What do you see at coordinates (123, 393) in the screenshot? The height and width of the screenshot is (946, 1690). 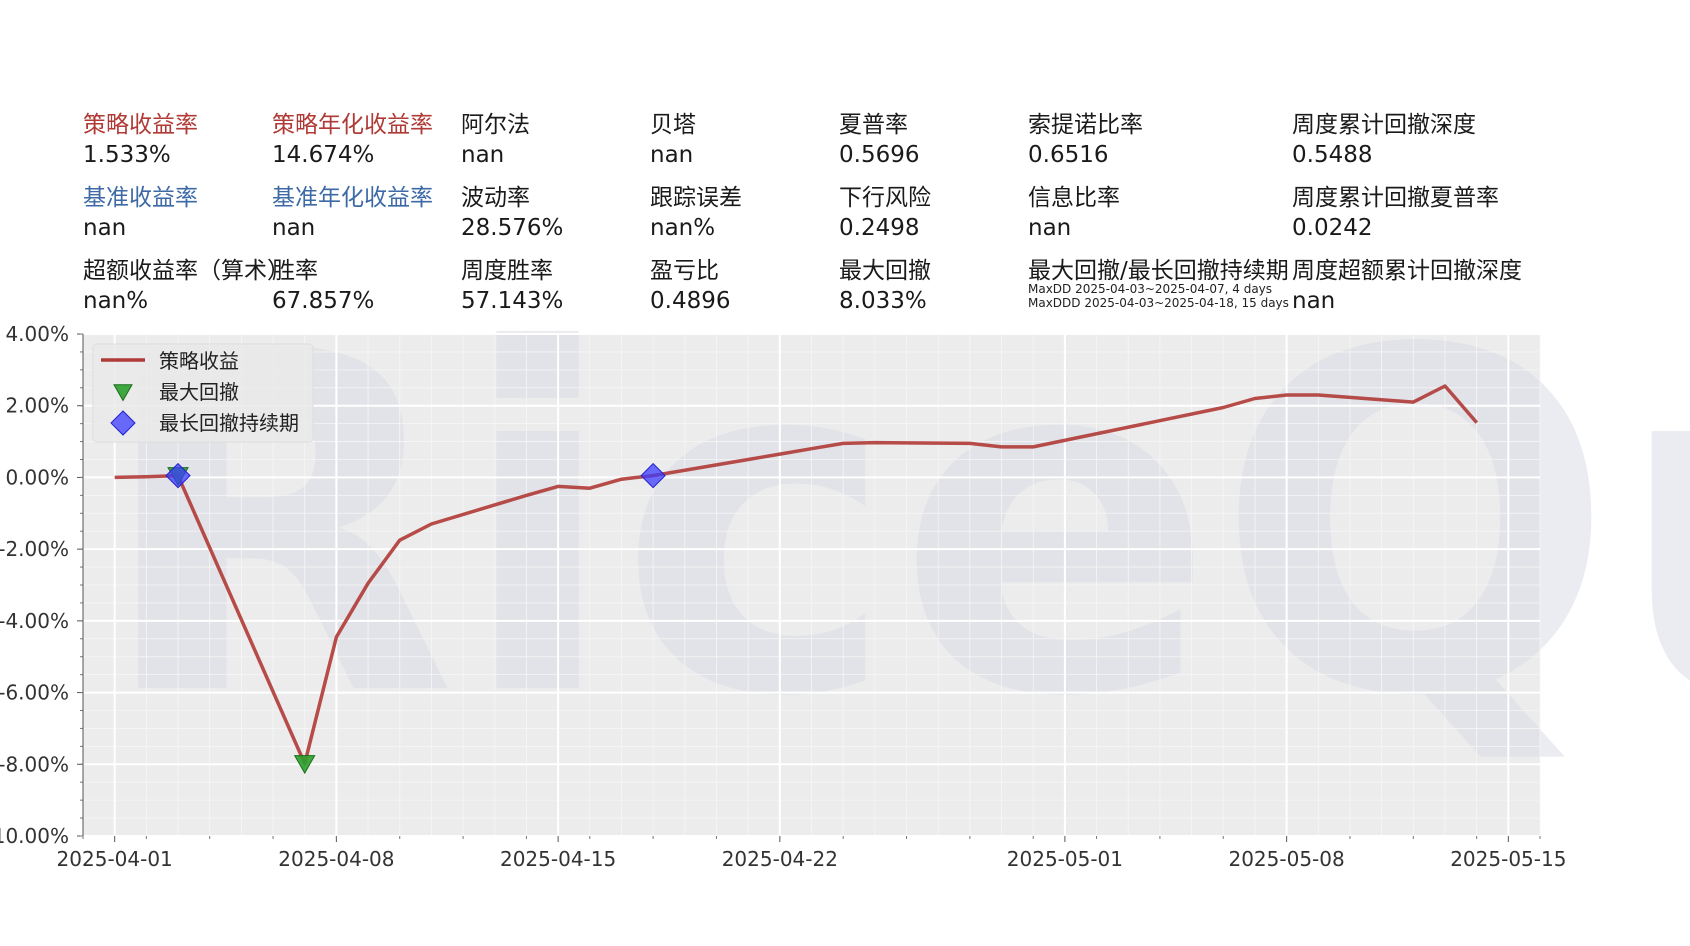 I see `legend-triangle-icon` at bounding box center [123, 393].